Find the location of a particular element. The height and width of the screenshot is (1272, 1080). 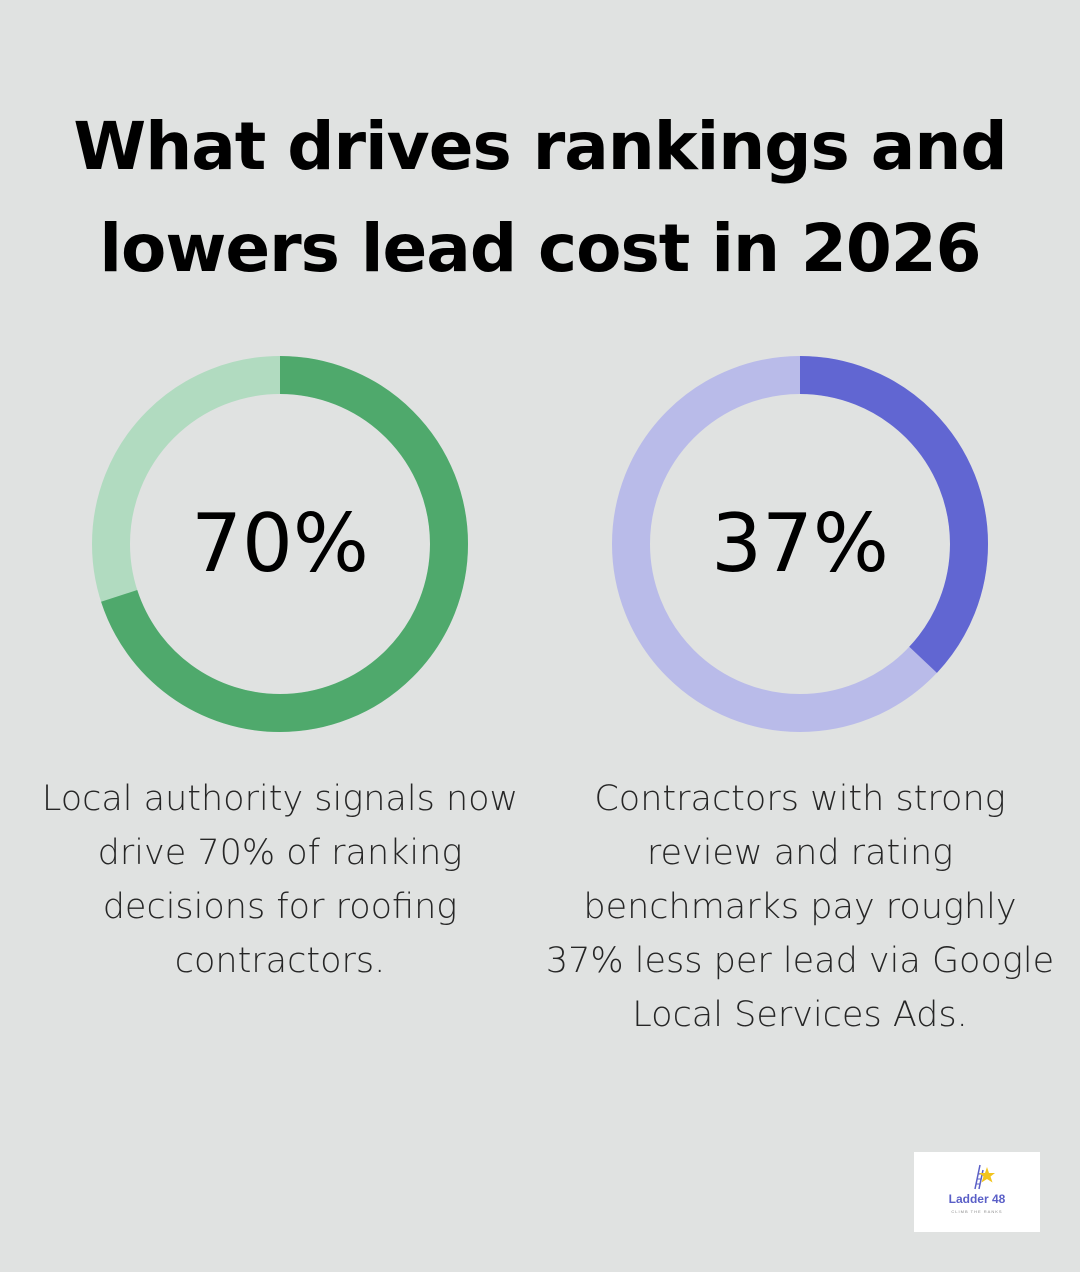

donut-1-value-arc is located at coordinates (280, 544).